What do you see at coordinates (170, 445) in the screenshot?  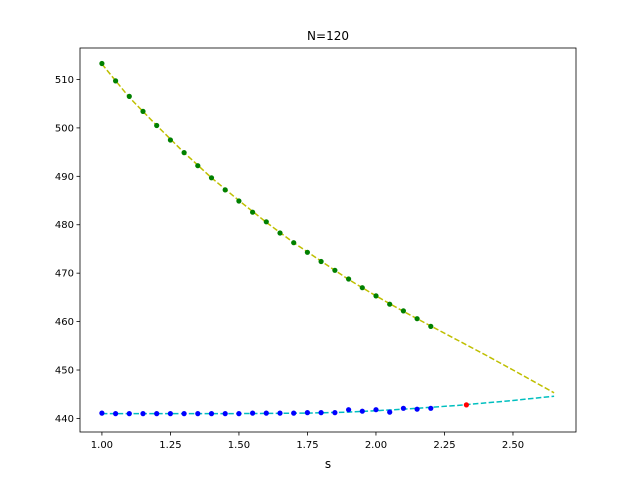 I see `x-tick-label: 1.25` at bounding box center [170, 445].